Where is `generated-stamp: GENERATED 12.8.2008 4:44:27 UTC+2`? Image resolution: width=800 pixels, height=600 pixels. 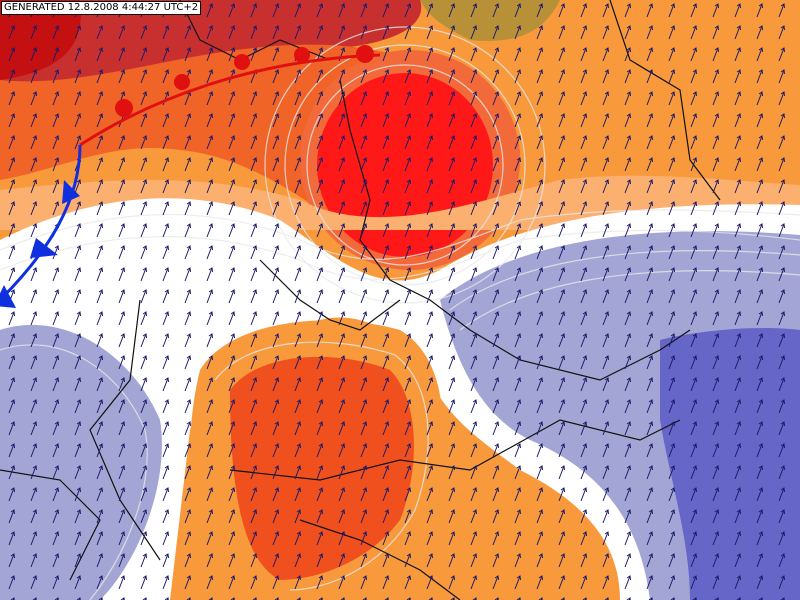
generated-stamp: GENERATED 12.8.2008 4:44:27 UTC+2 is located at coordinates (101, 8).